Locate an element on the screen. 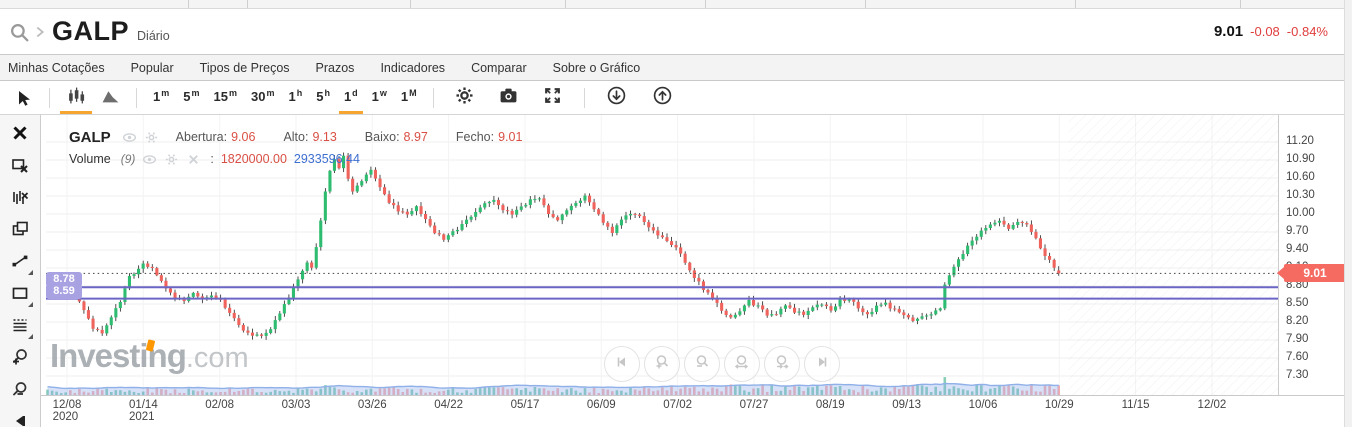 This screenshot has width=1352, height=427. delete-selection-icon is located at coordinates (20, 167).